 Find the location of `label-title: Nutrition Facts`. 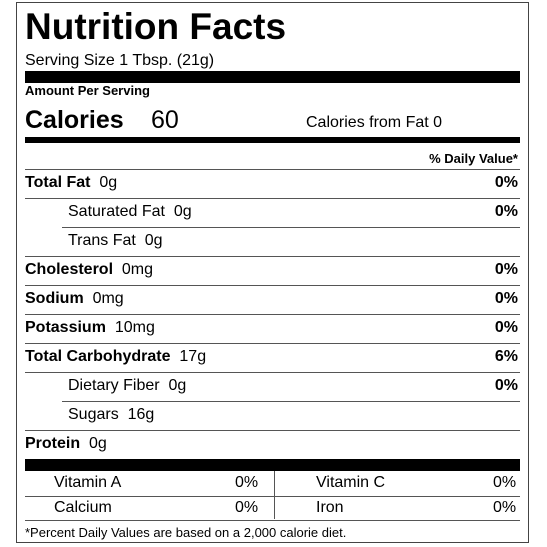

label-title: Nutrition Facts is located at coordinates (156, 26).